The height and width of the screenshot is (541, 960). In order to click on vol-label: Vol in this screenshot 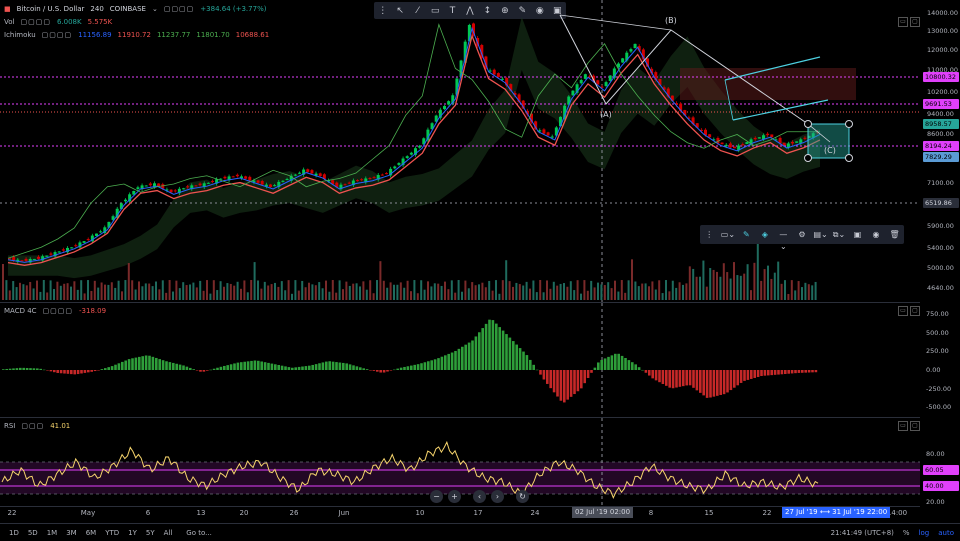, I will do `click(9, 22)`.